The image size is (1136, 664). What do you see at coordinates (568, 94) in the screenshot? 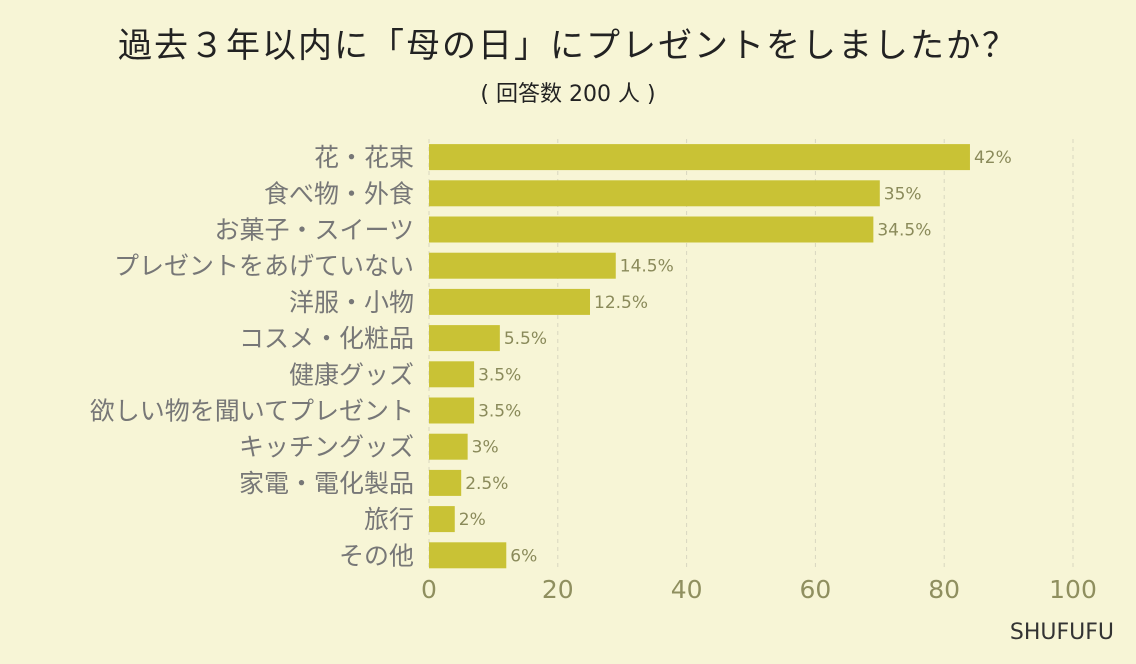
I see `chart-subtitle: ( 回答数 200 人 )` at bounding box center [568, 94].